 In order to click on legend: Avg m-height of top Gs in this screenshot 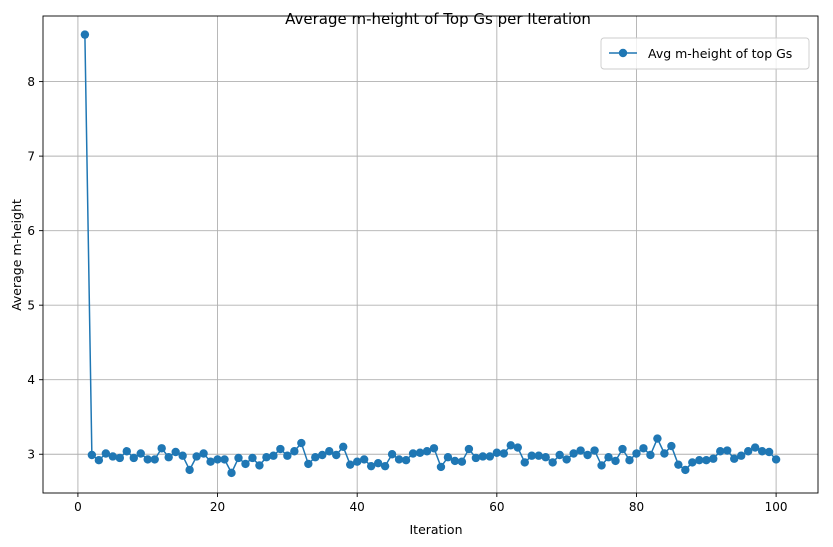, I will do `click(705, 53)`.